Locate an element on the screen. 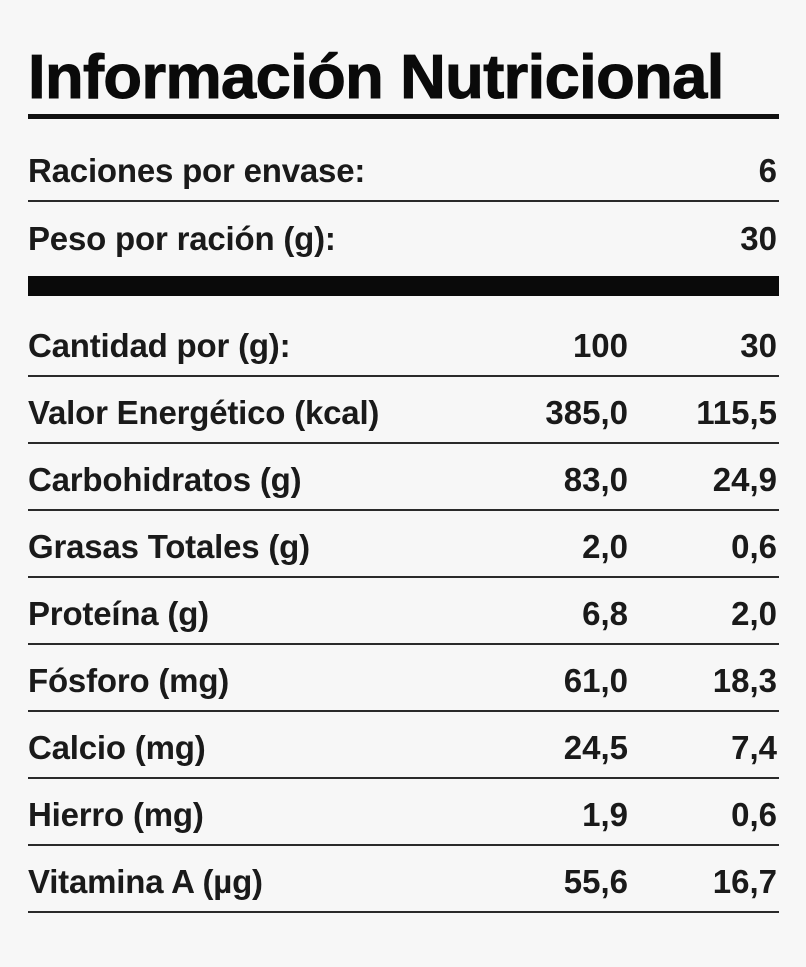 Image resolution: width=806 pixels, height=967 pixels. table-row: Calcio (mg) 24,5 7,4 is located at coordinates (403, 746).